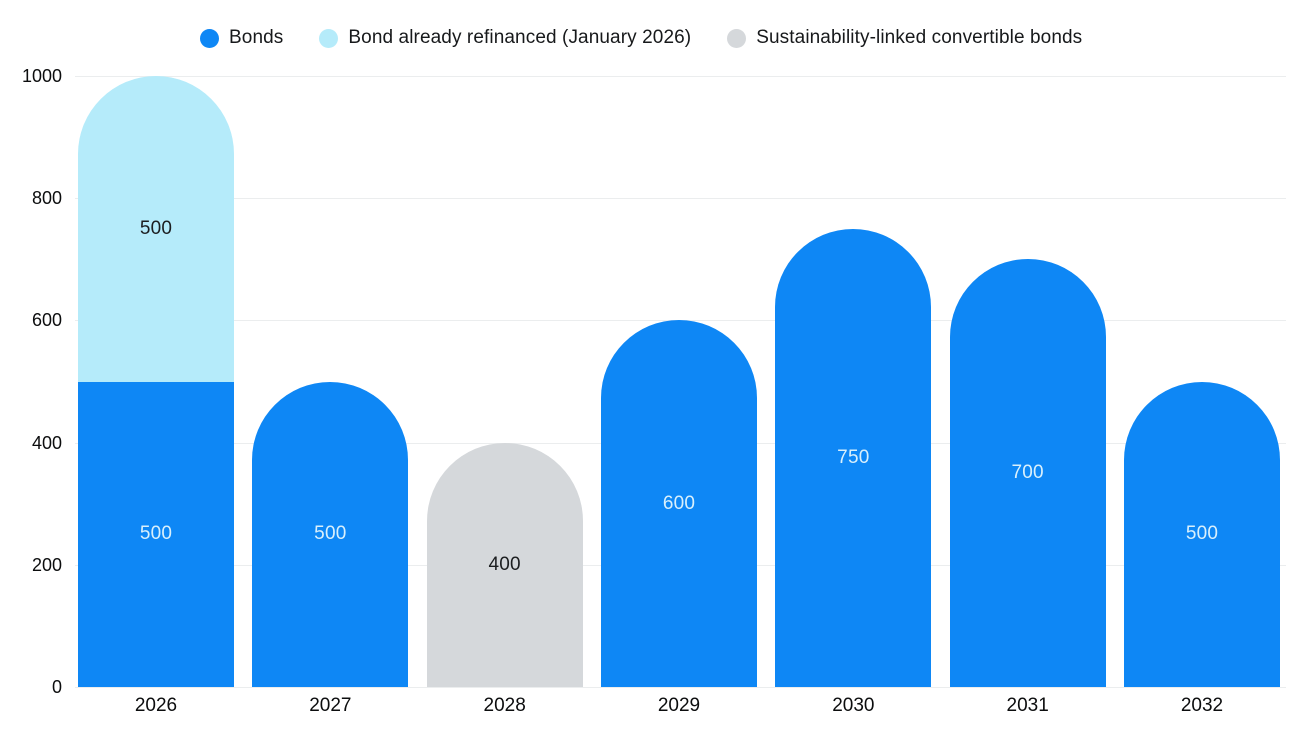 Image resolution: width=1300 pixels, height=731 pixels. I want to click on bar-value-label: 700, so click(1027, 473).